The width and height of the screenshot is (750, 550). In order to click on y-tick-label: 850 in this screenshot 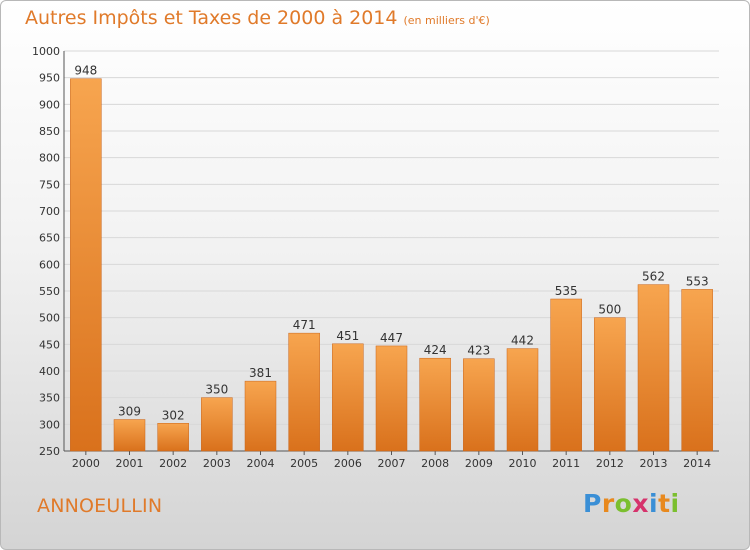, I will do `click(49, 131)`.